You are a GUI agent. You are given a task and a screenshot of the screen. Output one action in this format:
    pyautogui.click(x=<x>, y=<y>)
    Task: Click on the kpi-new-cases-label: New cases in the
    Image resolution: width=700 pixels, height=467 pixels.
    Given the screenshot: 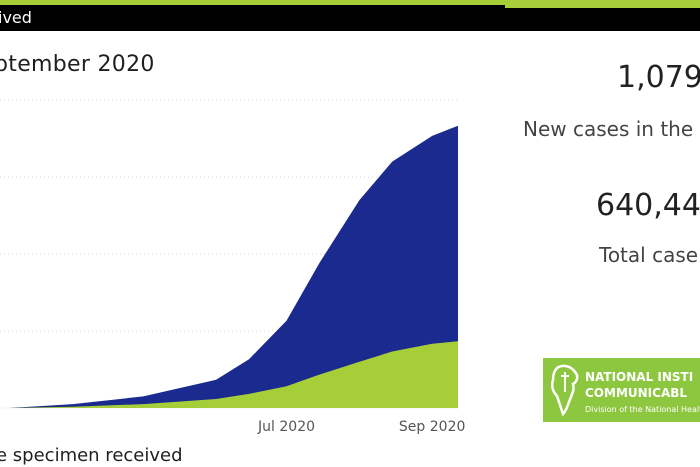 What is the action you would take?
    pyautogui.click(x=608, y=129)
    